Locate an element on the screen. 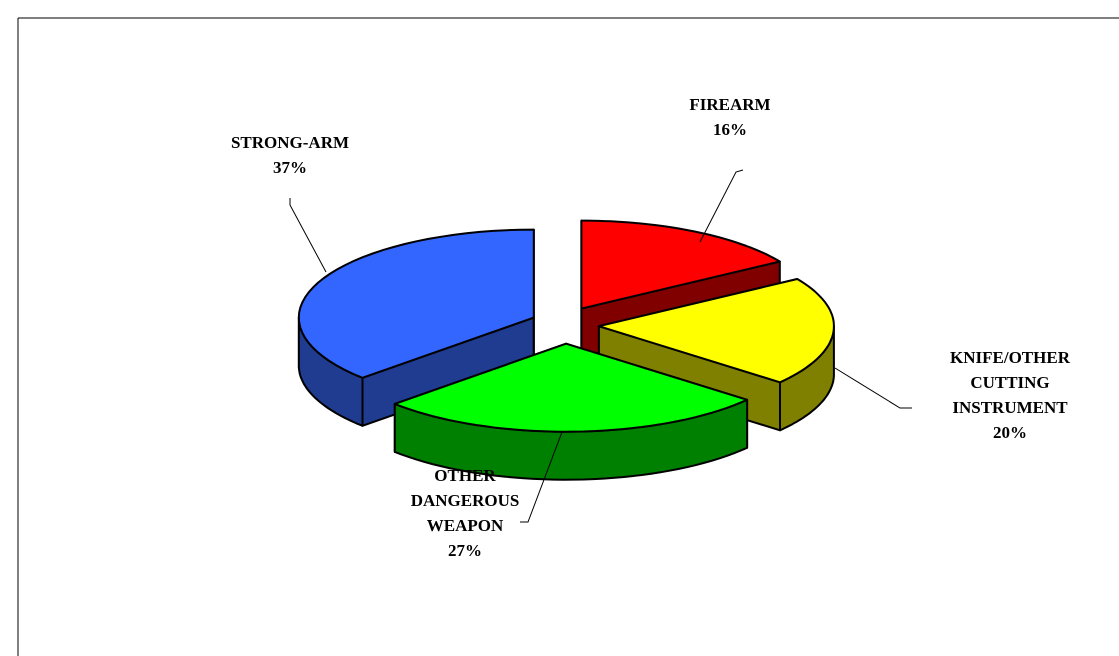 The image size is (1119, 656). category-label: OTHER DANGEROUS WEAPON is located at coordinates (465, 500).